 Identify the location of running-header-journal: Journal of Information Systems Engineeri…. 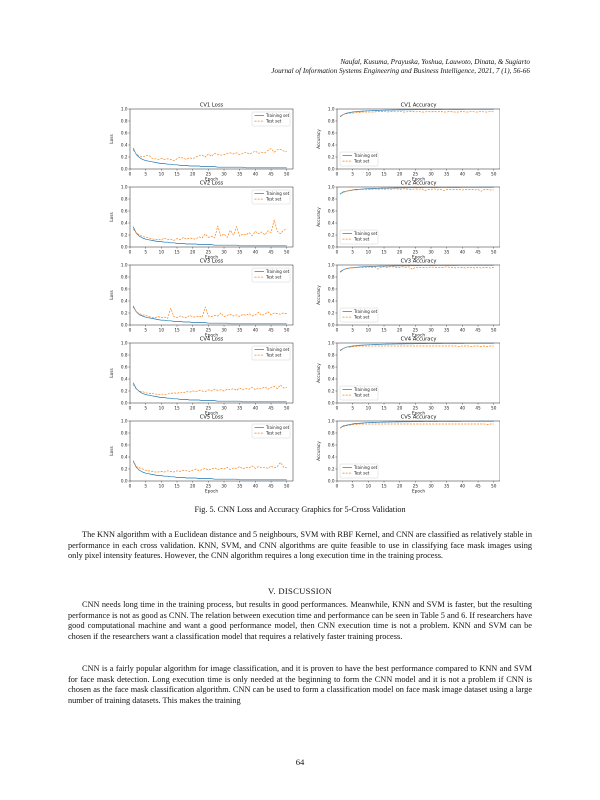
(400, 71).